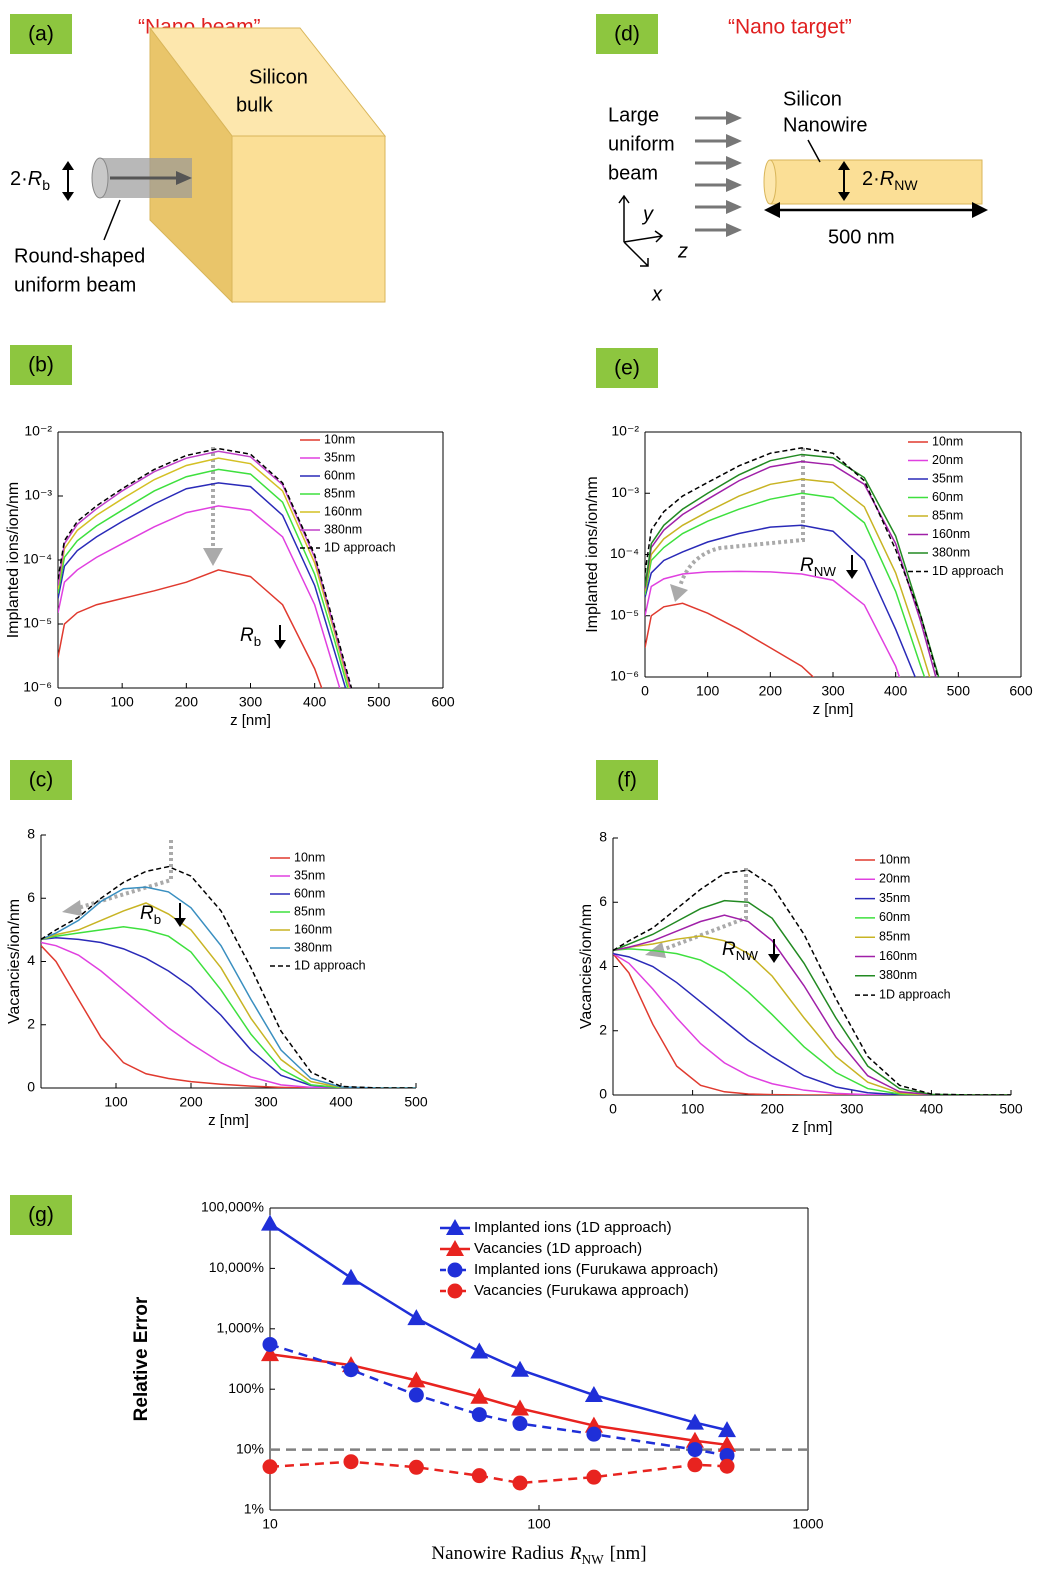 The height and width of the screenshot is (1583, 1049). What do you see at coordinates (633, 115) in the screenshot?
I see `beam-label: Large` at bounding box center [633, 115].